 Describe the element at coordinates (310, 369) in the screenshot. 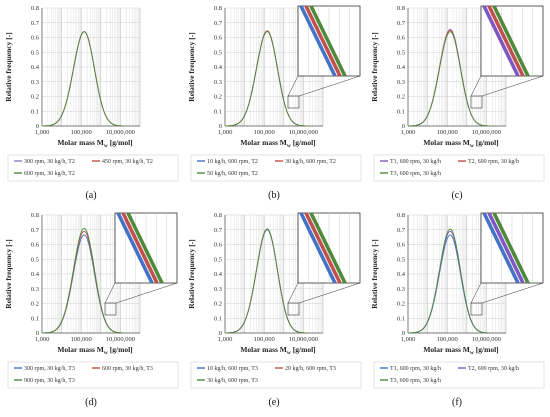

I see `legend-label-2: 20 kg/h, 600 rpm, T3` at that location.